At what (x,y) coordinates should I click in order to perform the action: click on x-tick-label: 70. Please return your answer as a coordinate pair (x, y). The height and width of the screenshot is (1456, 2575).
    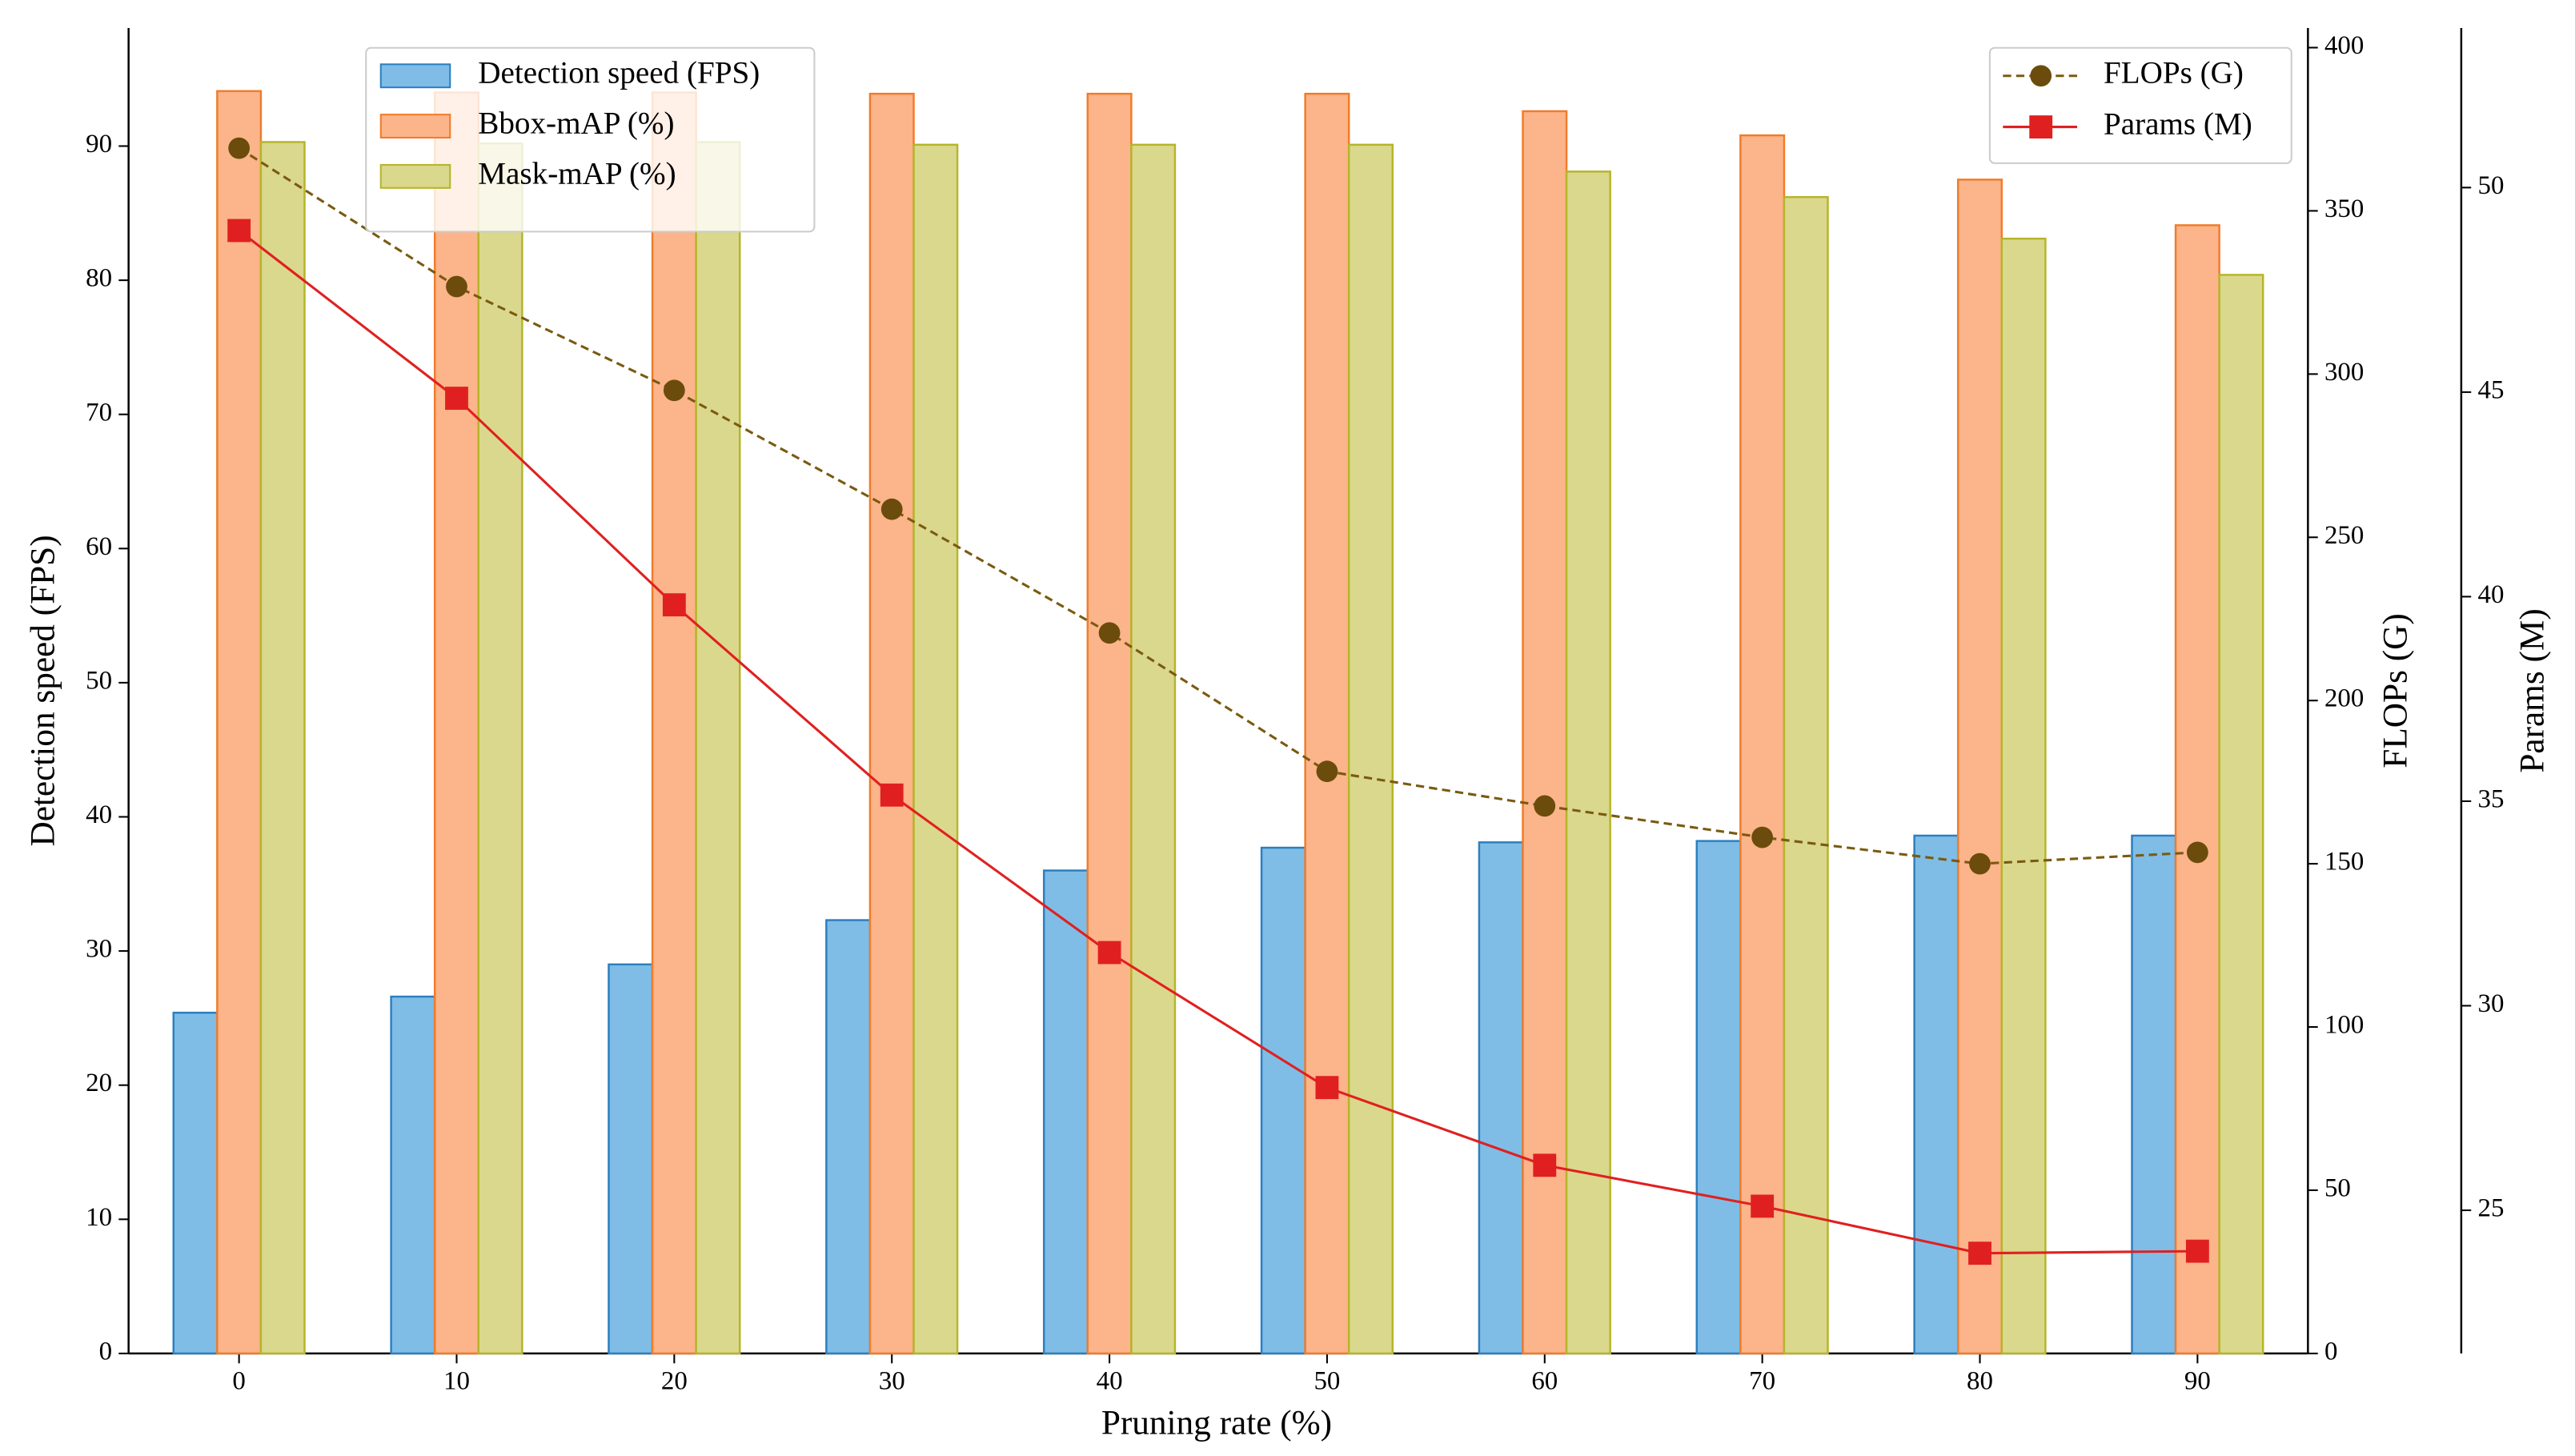
    Looking at the image, I should click on (1762, 1381).